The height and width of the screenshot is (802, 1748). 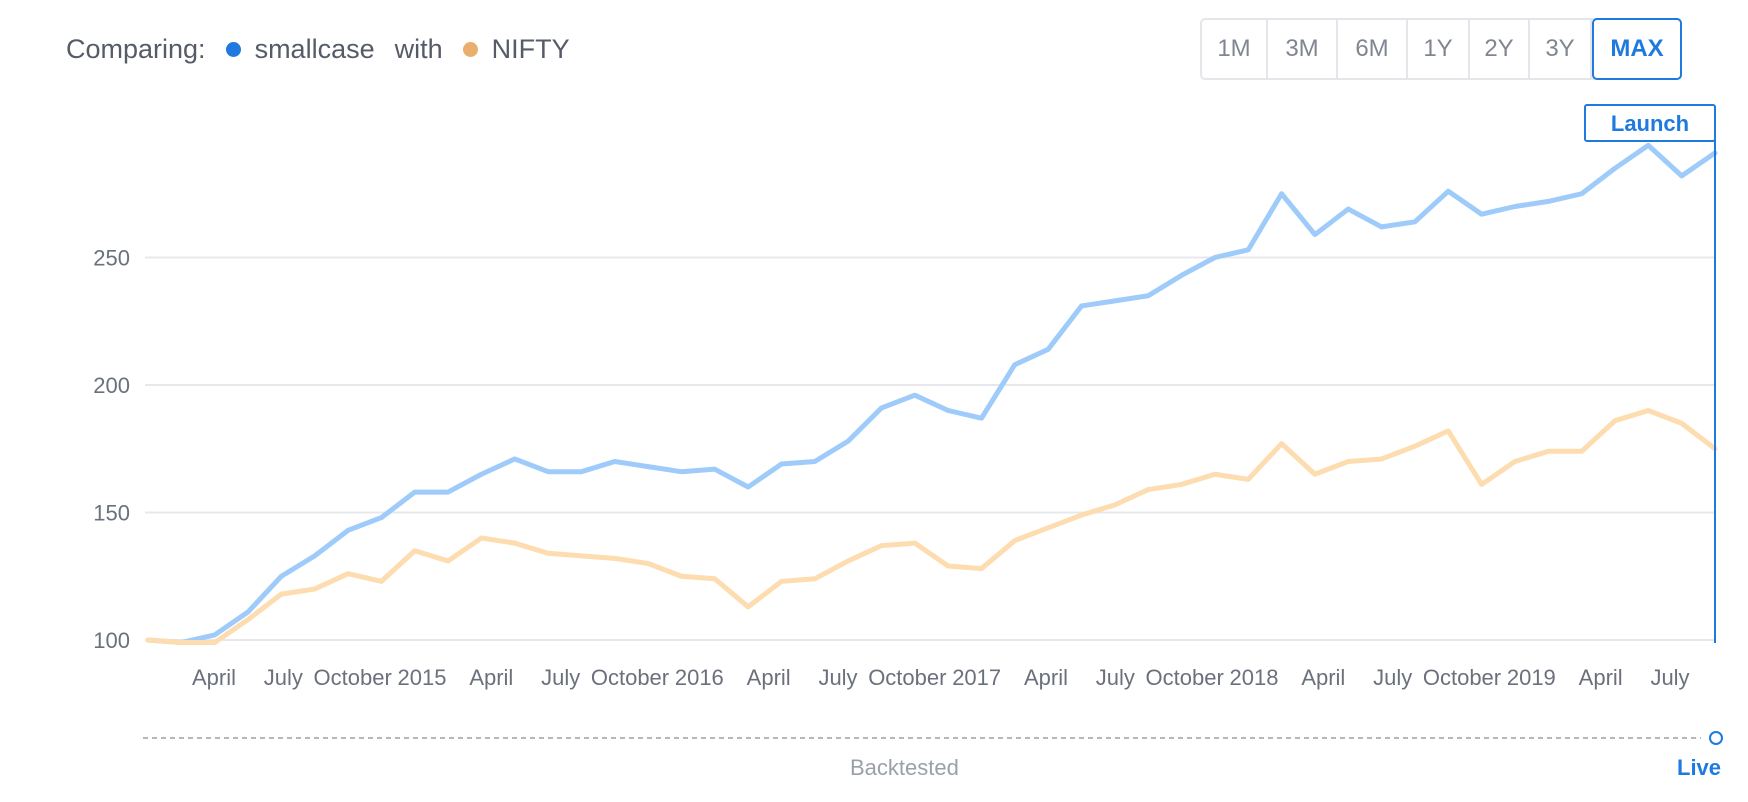 I want to click on time-range-selector: 1M 3M 6M 1Y 2Y 3Y MAX, so click(x=1441, y=49).